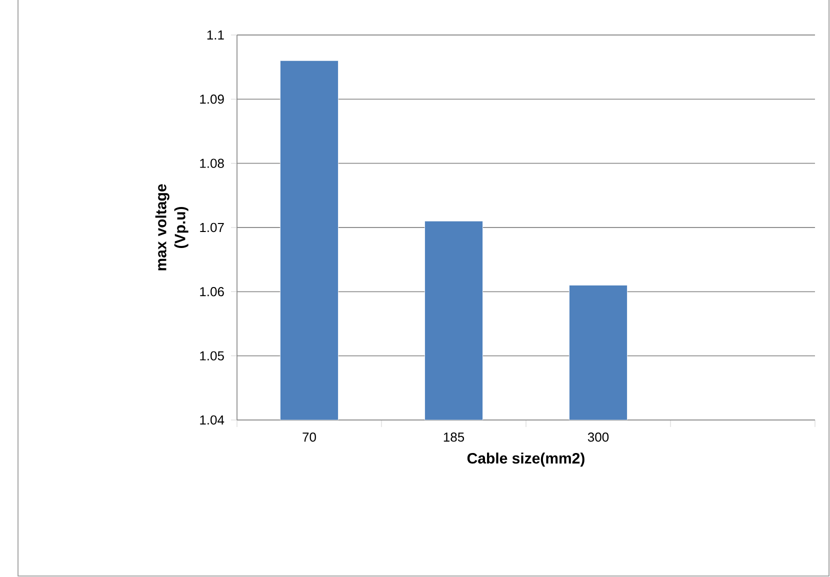 The image size is (830, 577). I want to click on x-tick-label: 185, so click(454, 437).